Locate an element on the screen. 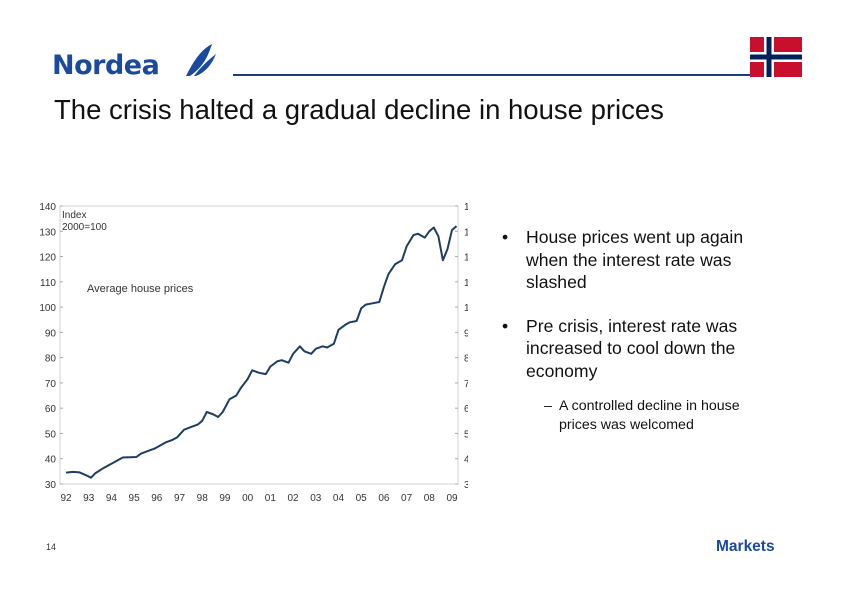 This screenshot has width=842, height=596. y-tick-label-right: 60 is located at coordinates (466, 409).